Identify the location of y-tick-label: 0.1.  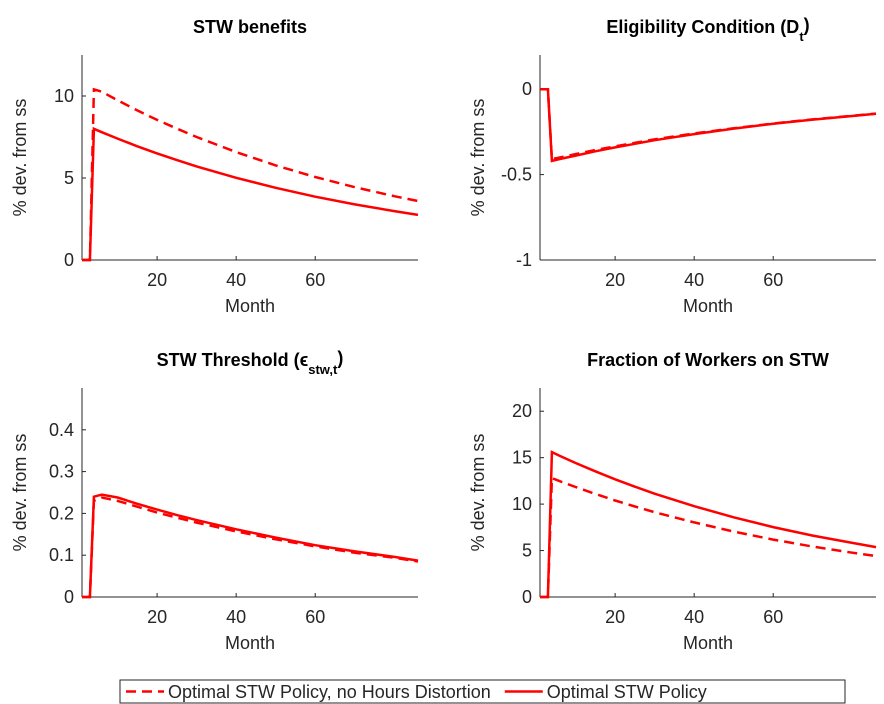
(61, 555).